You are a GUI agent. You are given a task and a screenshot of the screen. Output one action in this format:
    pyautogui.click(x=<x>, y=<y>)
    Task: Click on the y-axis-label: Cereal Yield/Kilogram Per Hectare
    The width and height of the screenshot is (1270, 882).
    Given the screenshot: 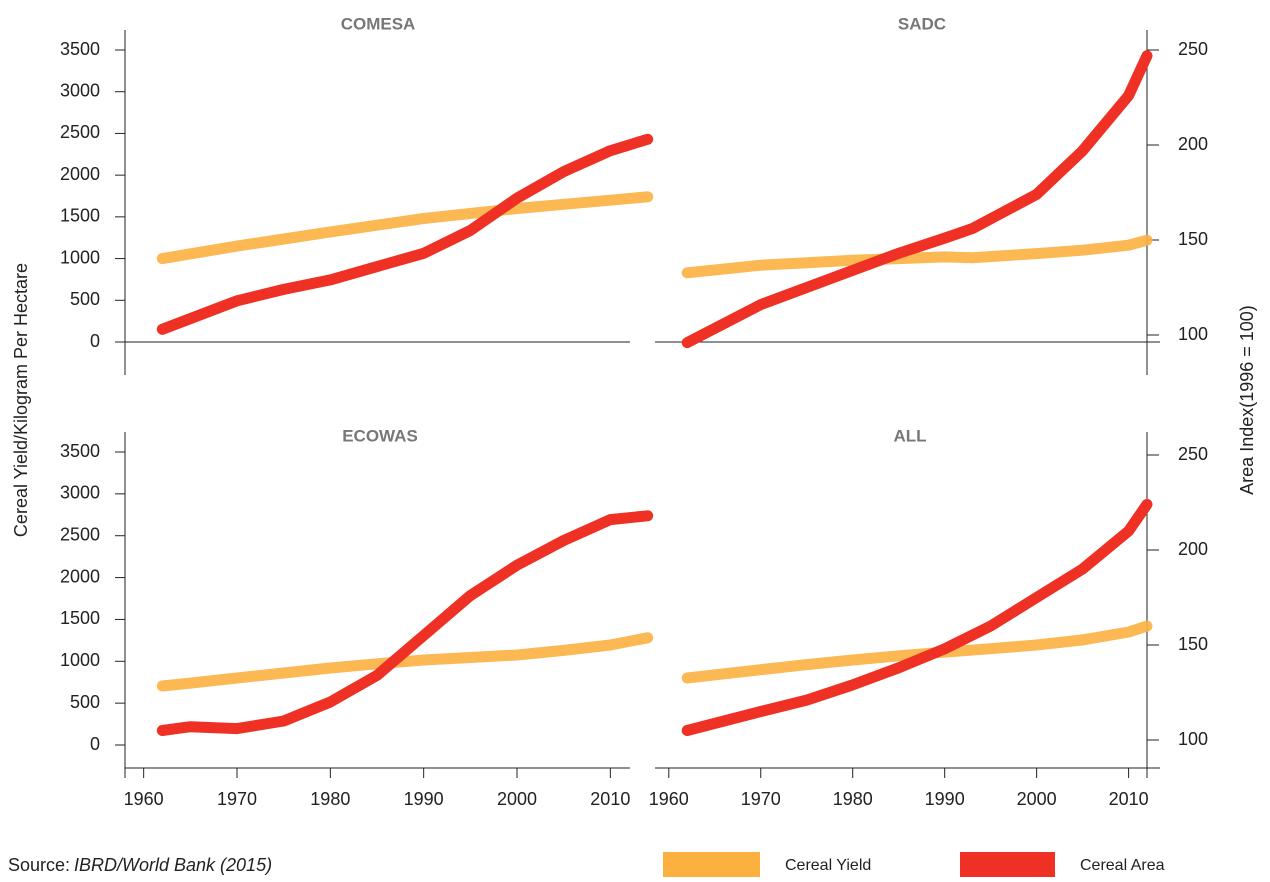 What is the action you would take?
    pyautogui.click(x=21, y=400)
    